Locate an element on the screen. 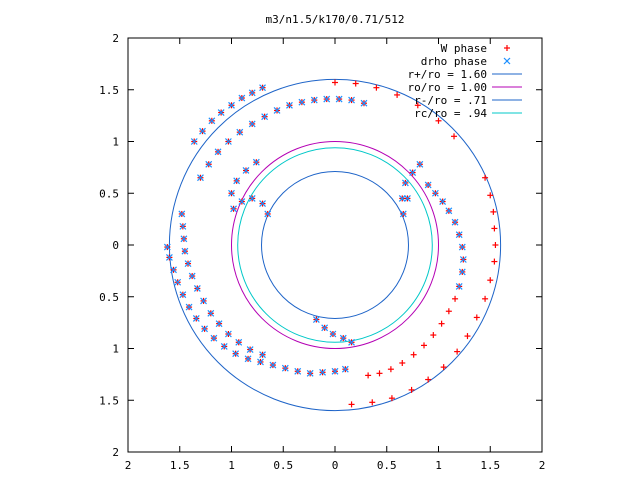  y-tick-label: 0 is located at coordinates (115, 245).